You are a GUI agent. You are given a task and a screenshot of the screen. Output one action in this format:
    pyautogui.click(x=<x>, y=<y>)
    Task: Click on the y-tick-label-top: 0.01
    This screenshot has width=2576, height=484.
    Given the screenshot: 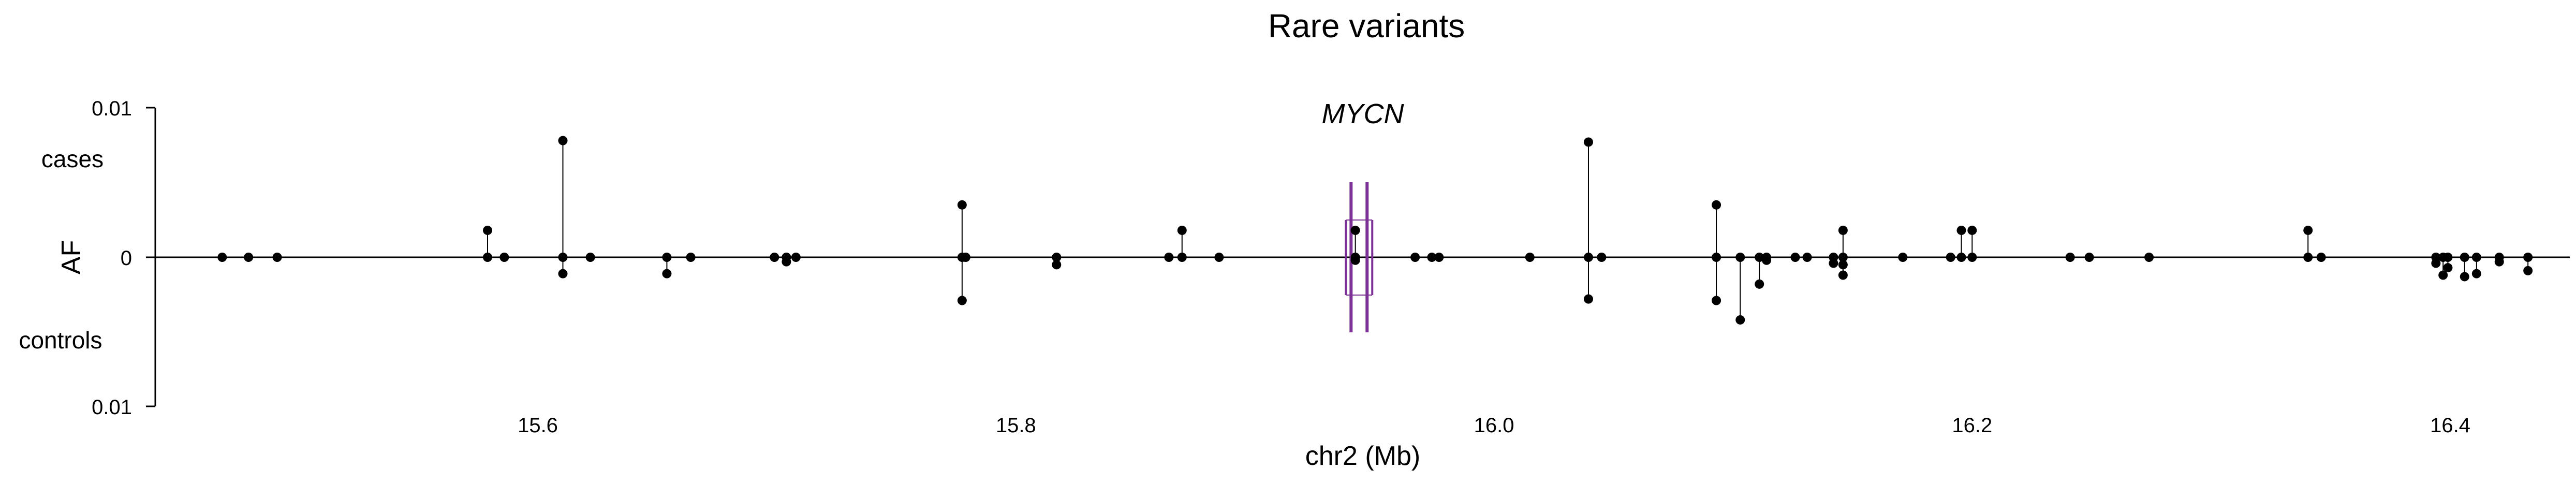 What is the action you would take?
    pyautogui.click(x=112, y=109)
    